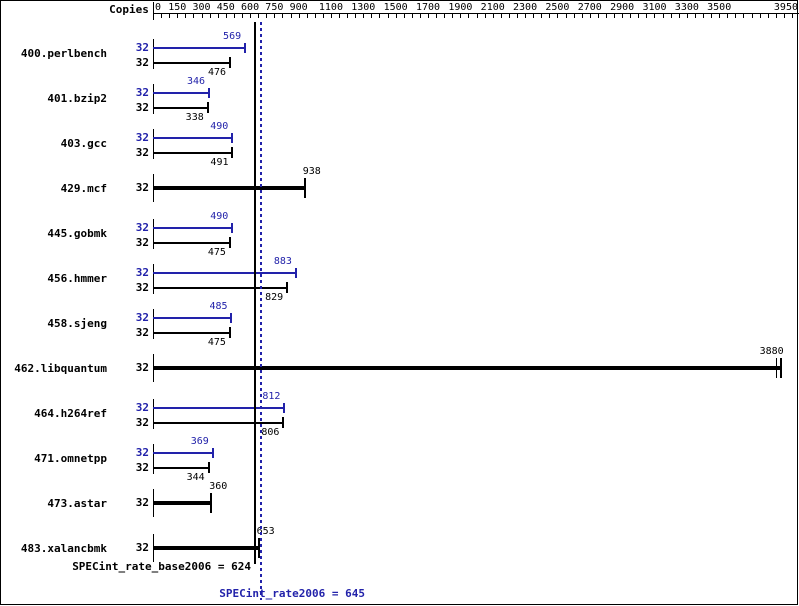 This screenshot has height=606, width=799. I want to click on benchmark-row: 471.omnetpp 32 32 369 344, so click(400, 460).